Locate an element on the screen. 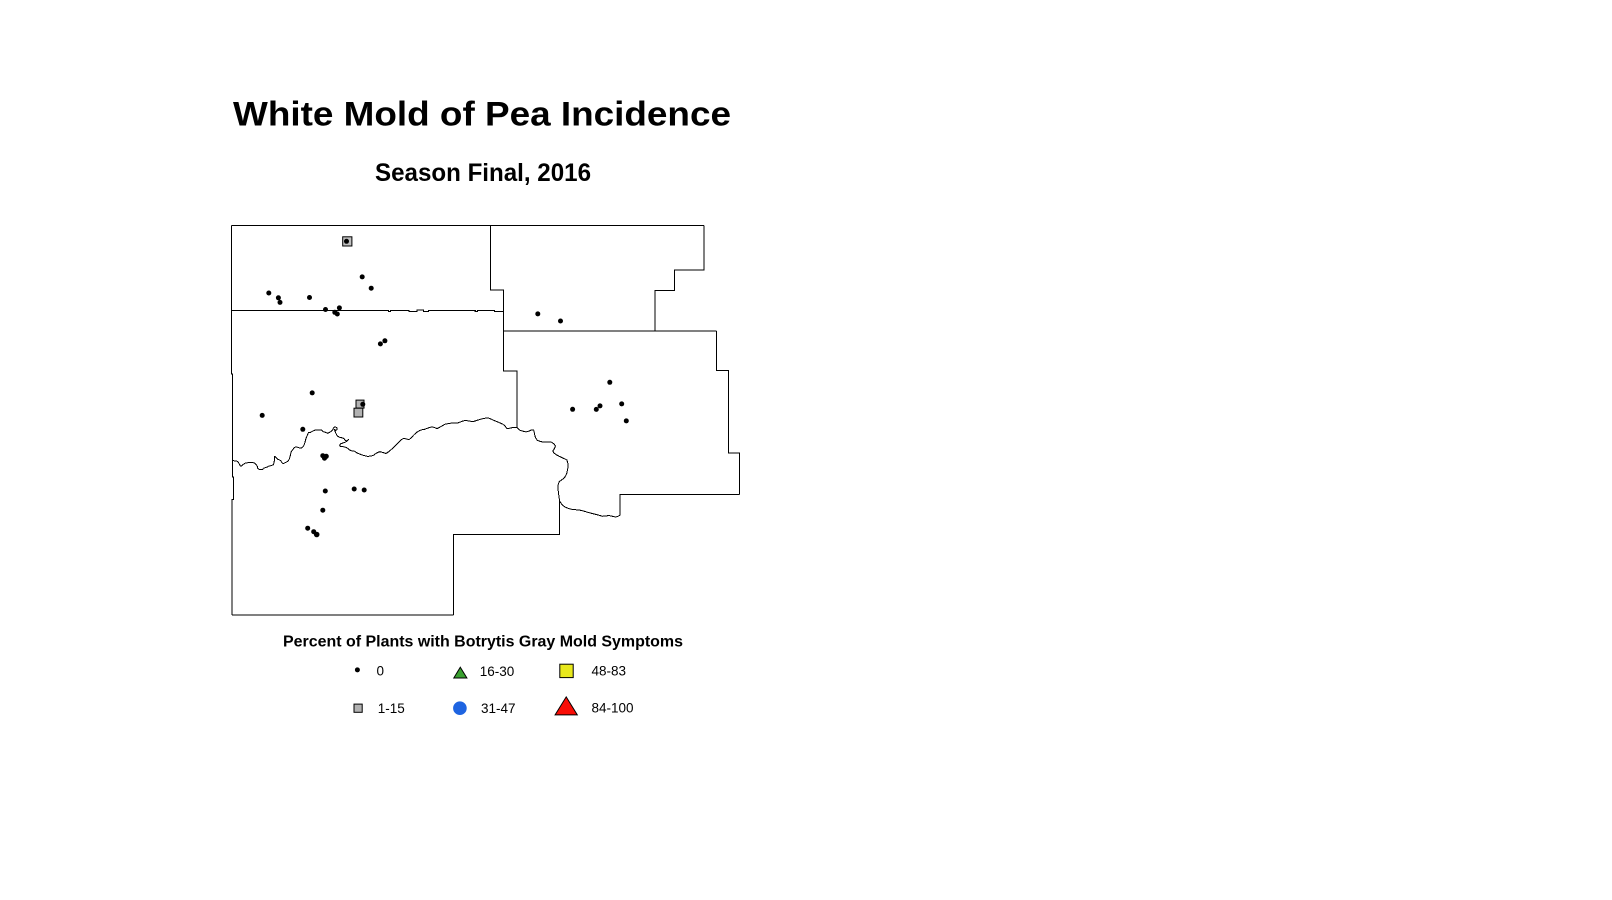 This screenshot has height=900, width=1612. svg-text: Season Final, 2016 is located at coordinates (483, 173).